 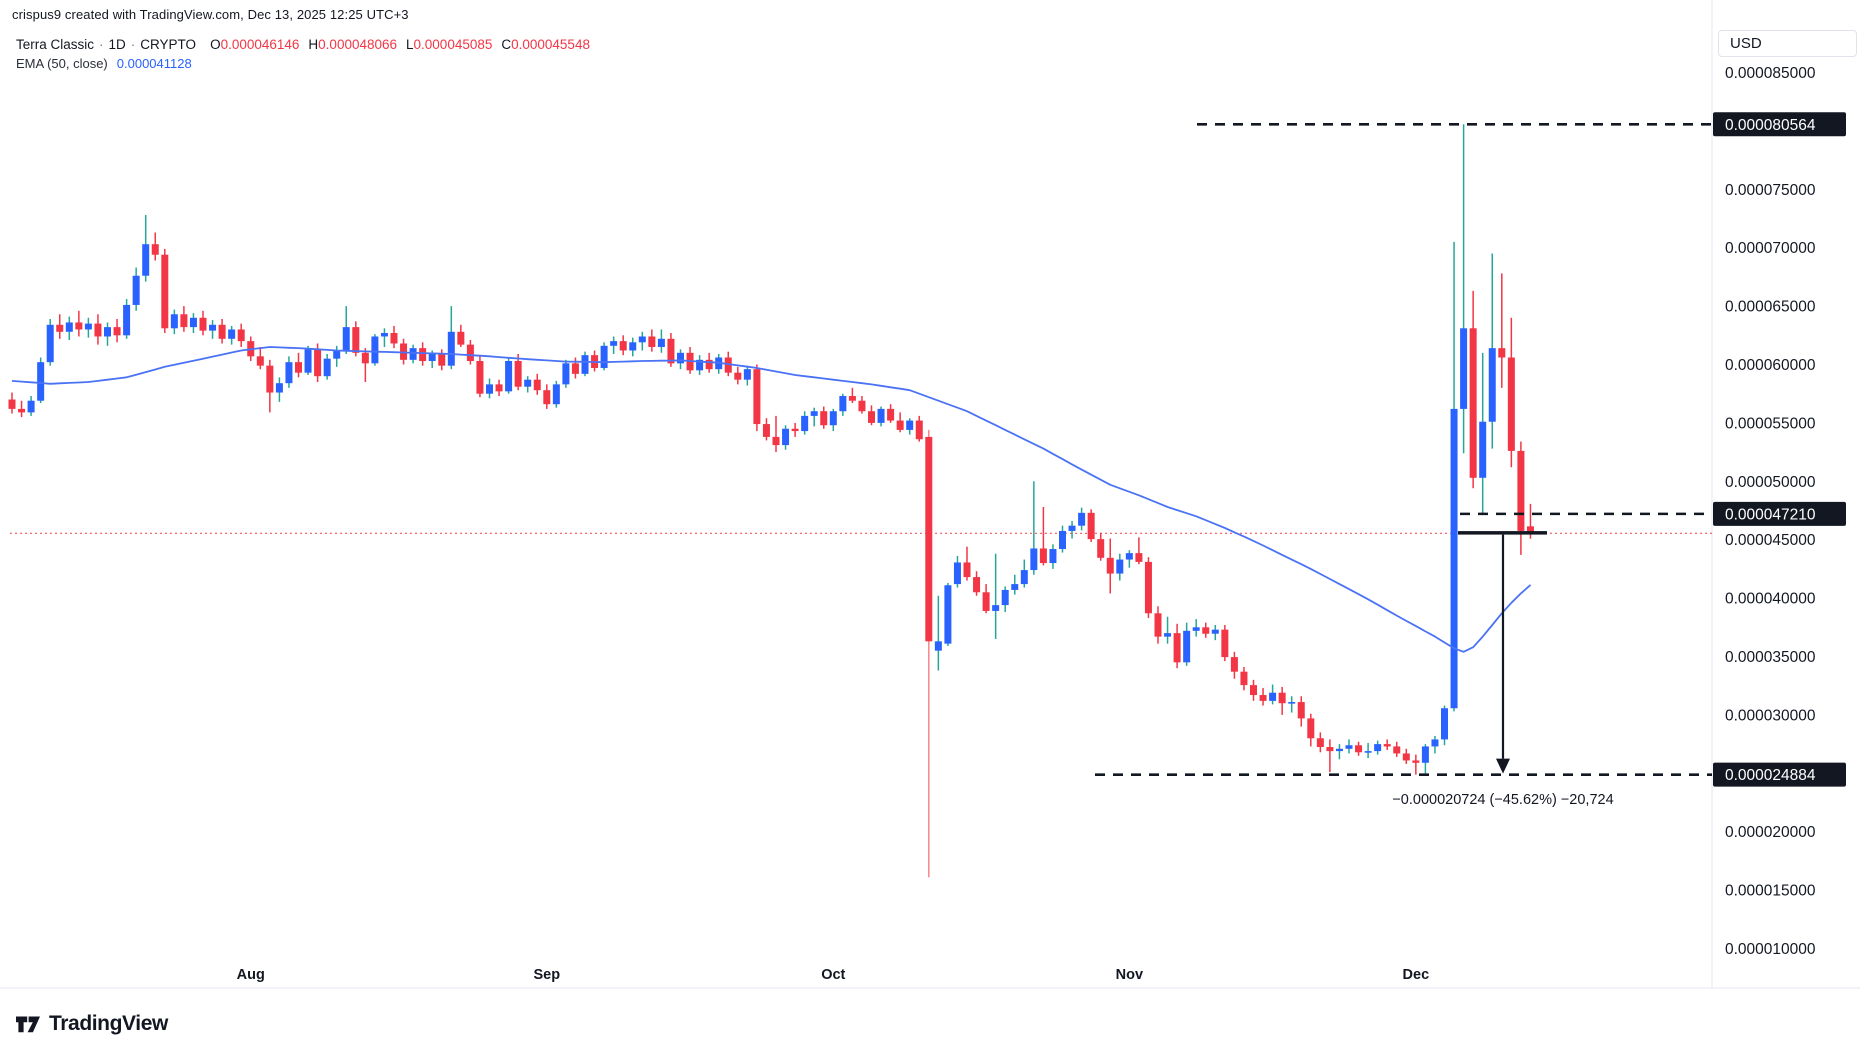 What do you see at coordinates (91, 1024) in the screenshot?
I see `tradingview-logo: TradingView` at bounding box center [91, 1024].